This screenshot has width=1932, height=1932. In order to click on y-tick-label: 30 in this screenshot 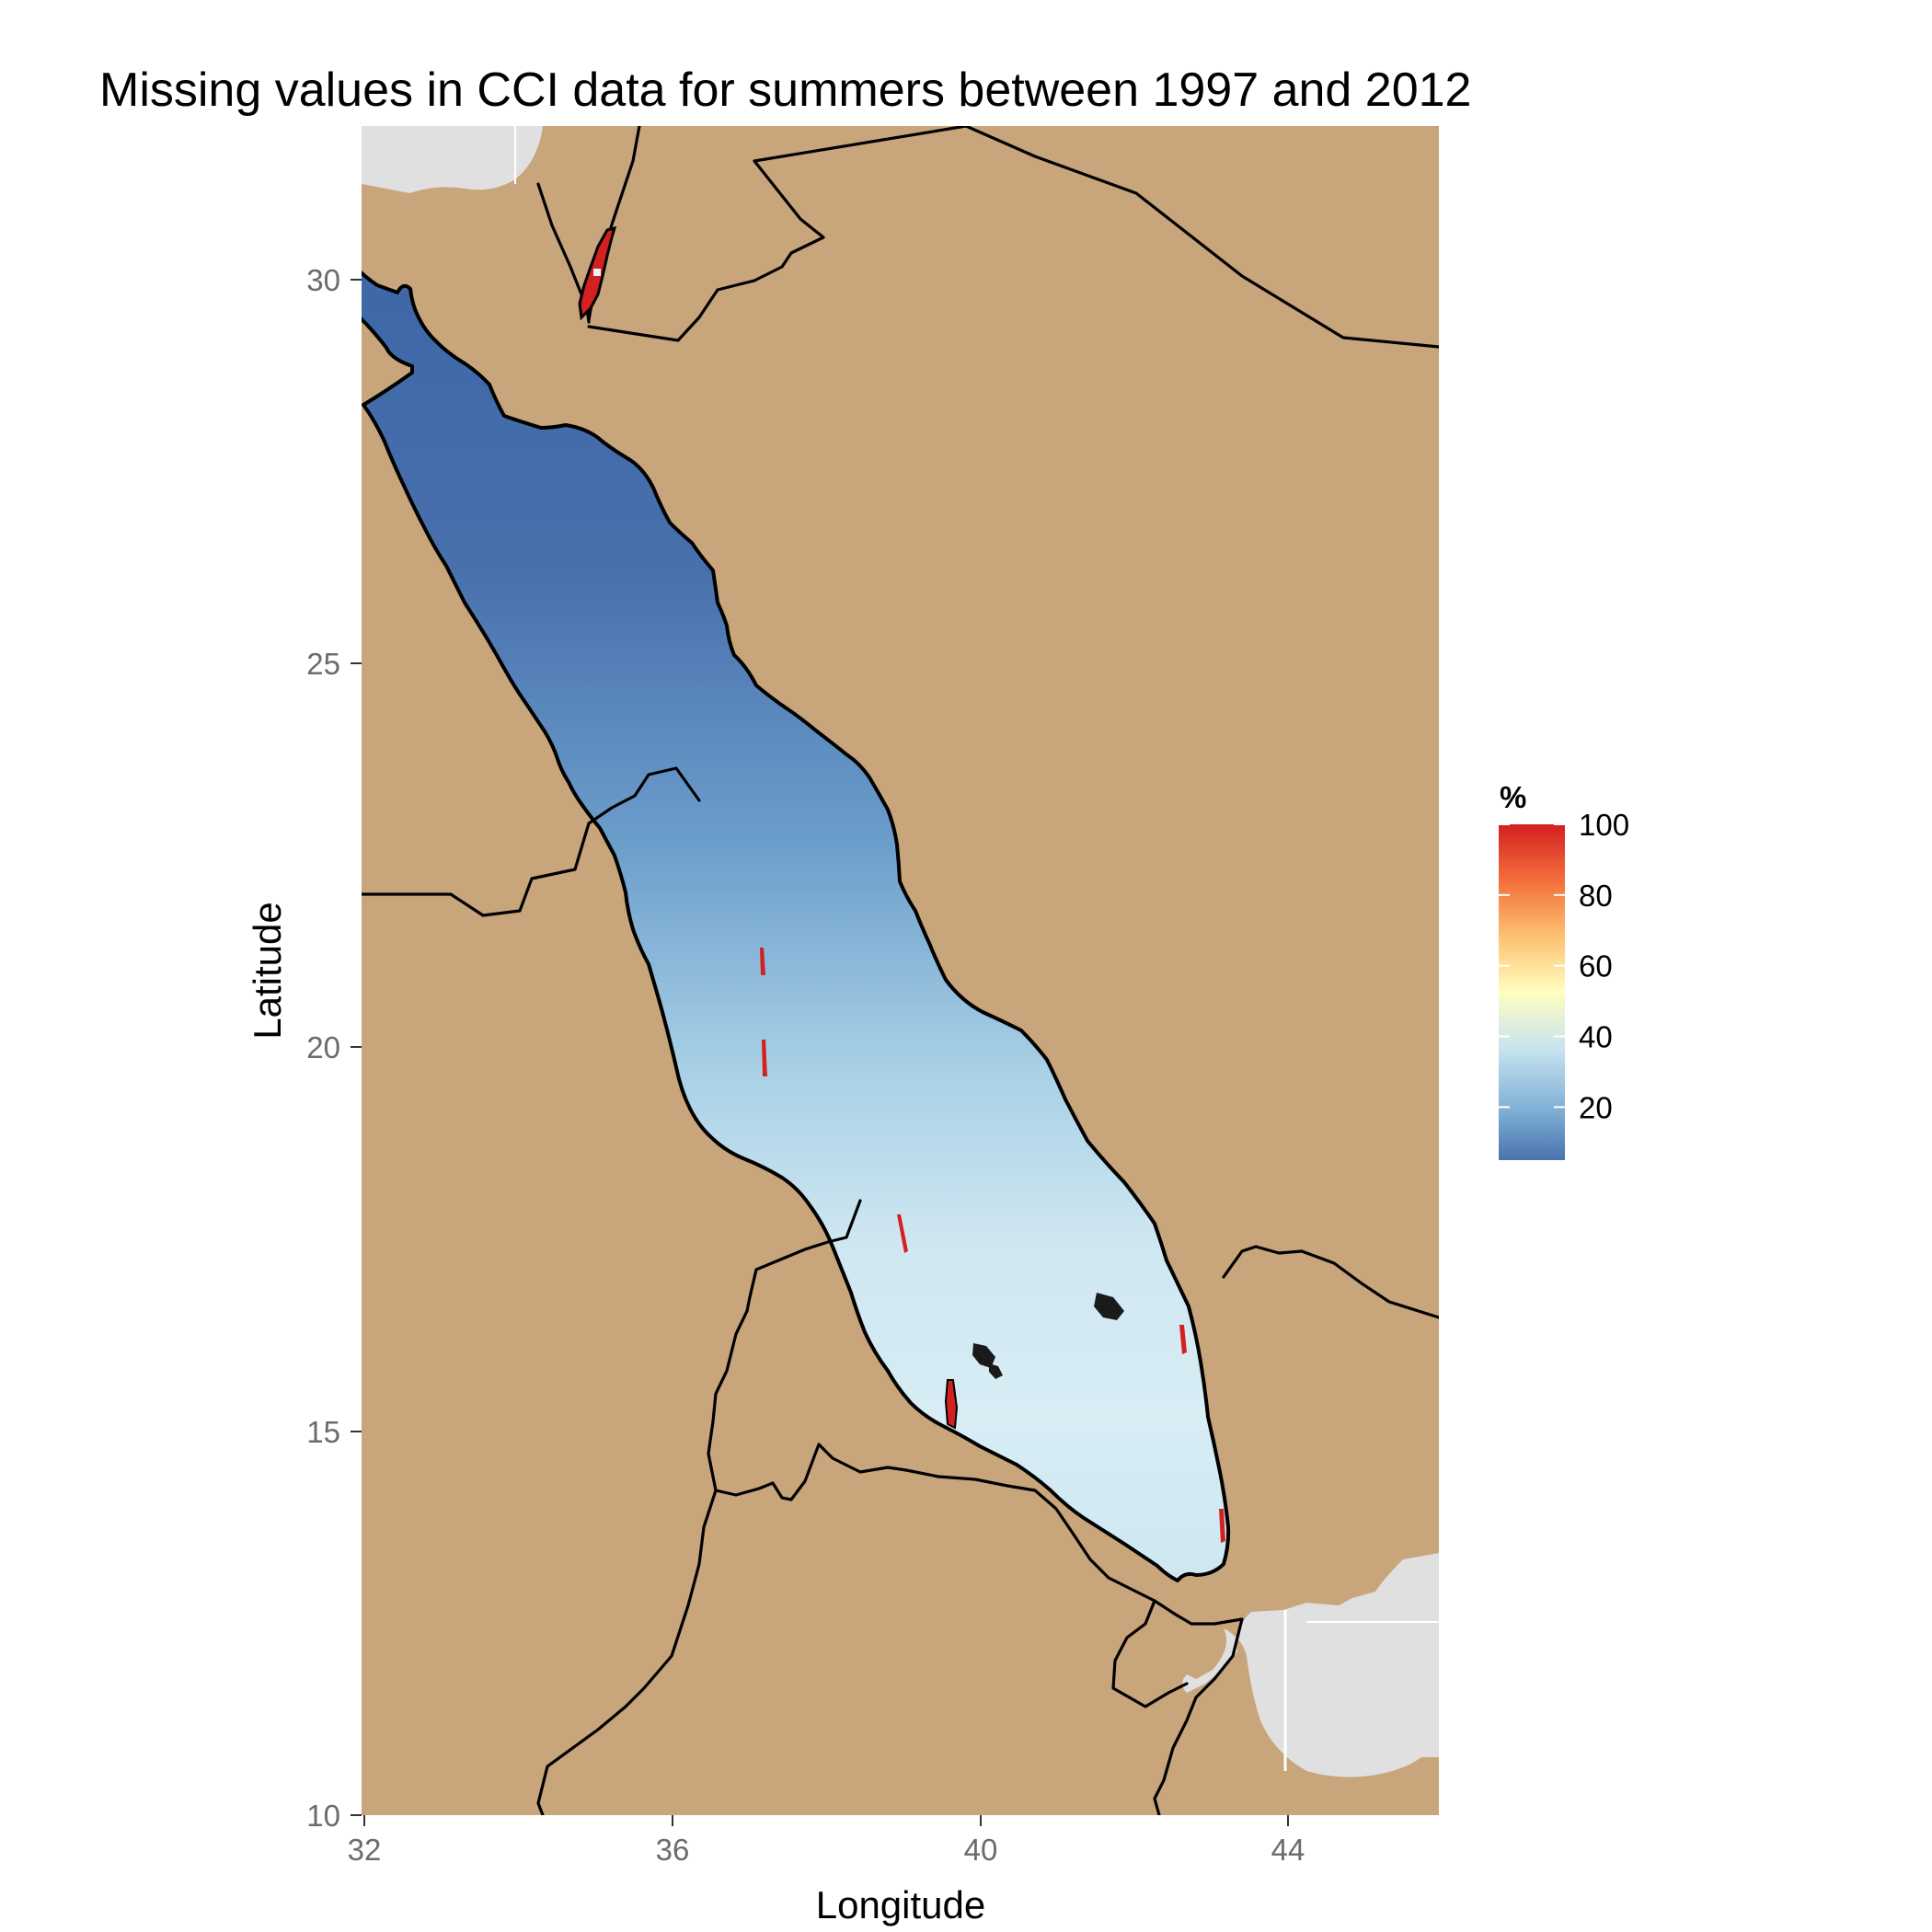, I will do `click(323, 280)`.